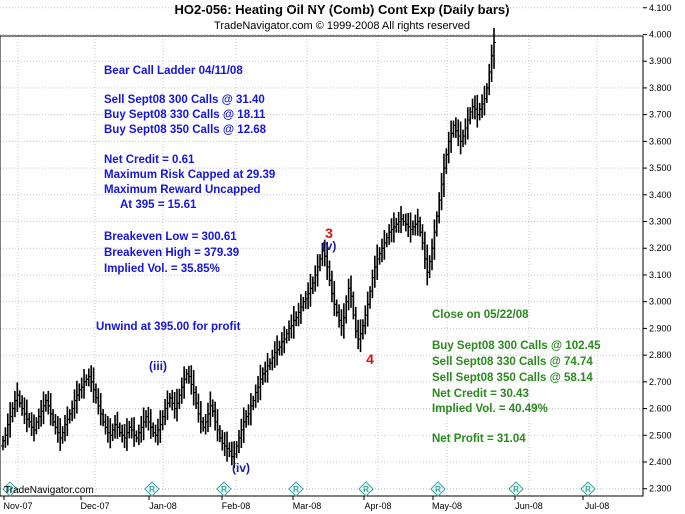 Image resolution: width=685 pixels, height=514 pixels. What do you see at coordinates (597, 506) in the screenshot?
I see `x-tick-label: Jul-08` at bounding box center [597, 506].